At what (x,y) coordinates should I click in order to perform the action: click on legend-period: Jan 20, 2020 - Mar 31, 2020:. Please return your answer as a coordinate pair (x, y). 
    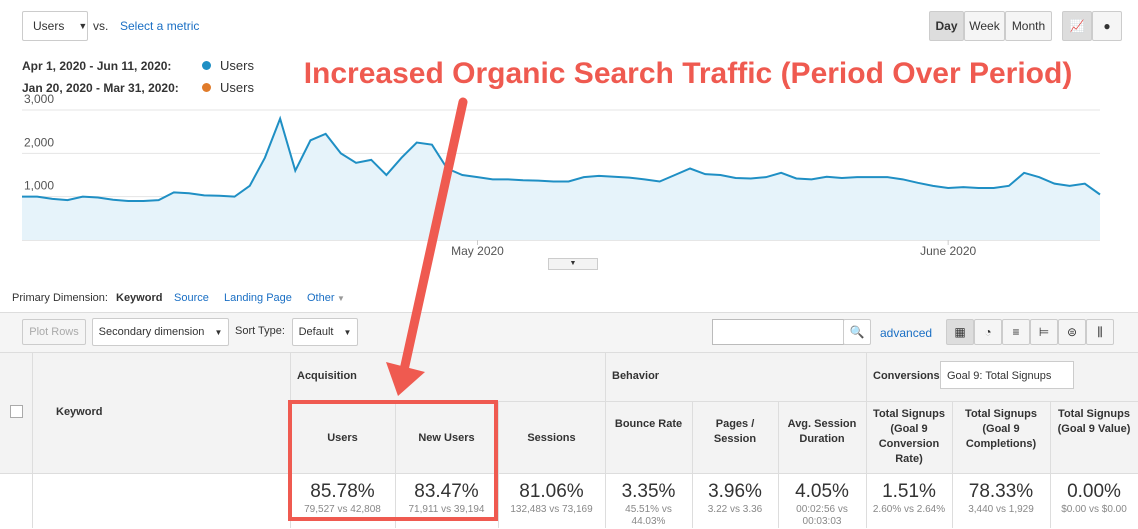
    Looking at the image, I should click on (100, 88).